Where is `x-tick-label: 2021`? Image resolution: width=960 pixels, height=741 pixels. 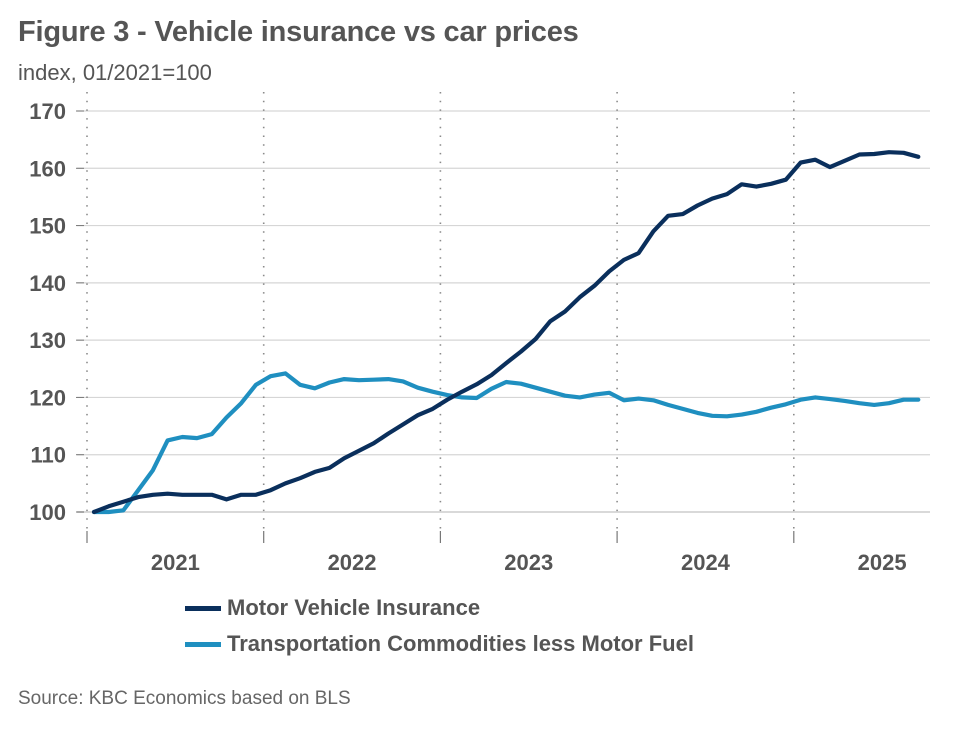
x-tick-label: 2021 is located at coordinates (175, 562).